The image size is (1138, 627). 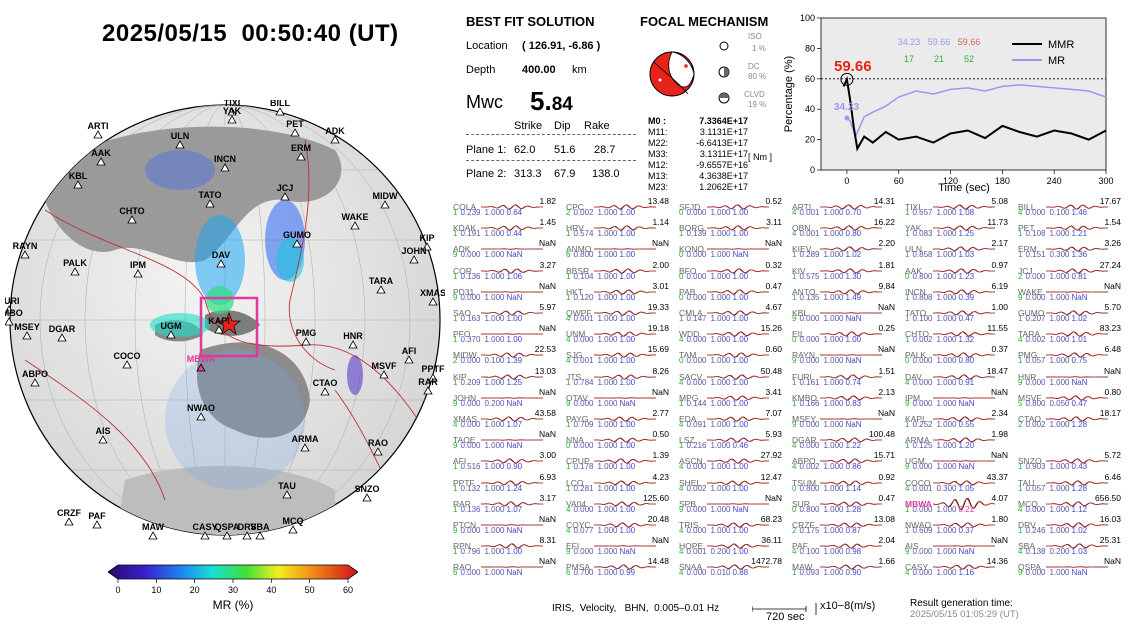 What do you see at coordinates (1056, 61) in the screenshot?
I see `legend-label: MR` at bounding box center [1056, 61].